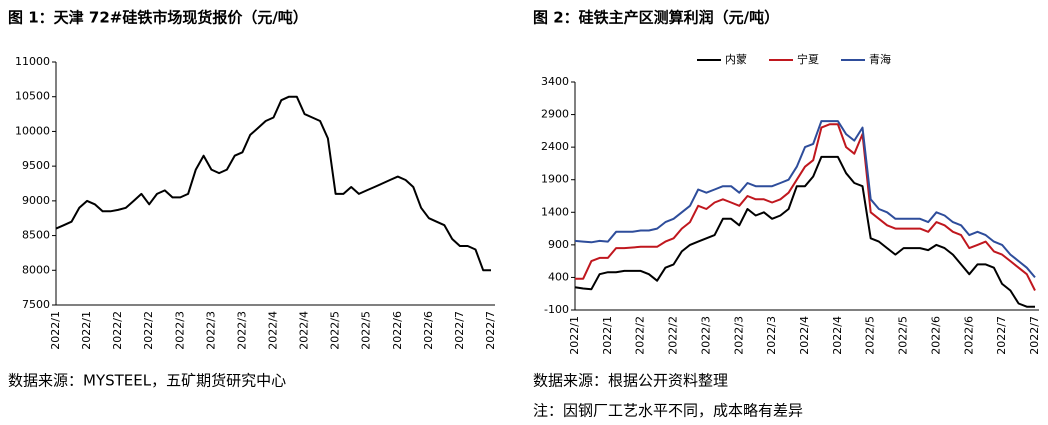  Describe the element at coordinates (147, 381) in the screenshot. I see `source: 数据来源：MYSTEEL，五矿期货研究中心` at that location.